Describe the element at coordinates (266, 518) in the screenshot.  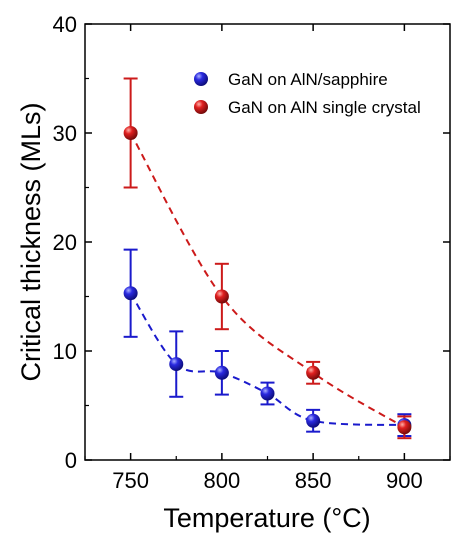
I see `x-axis-label: Temperature (°C)` at that location.